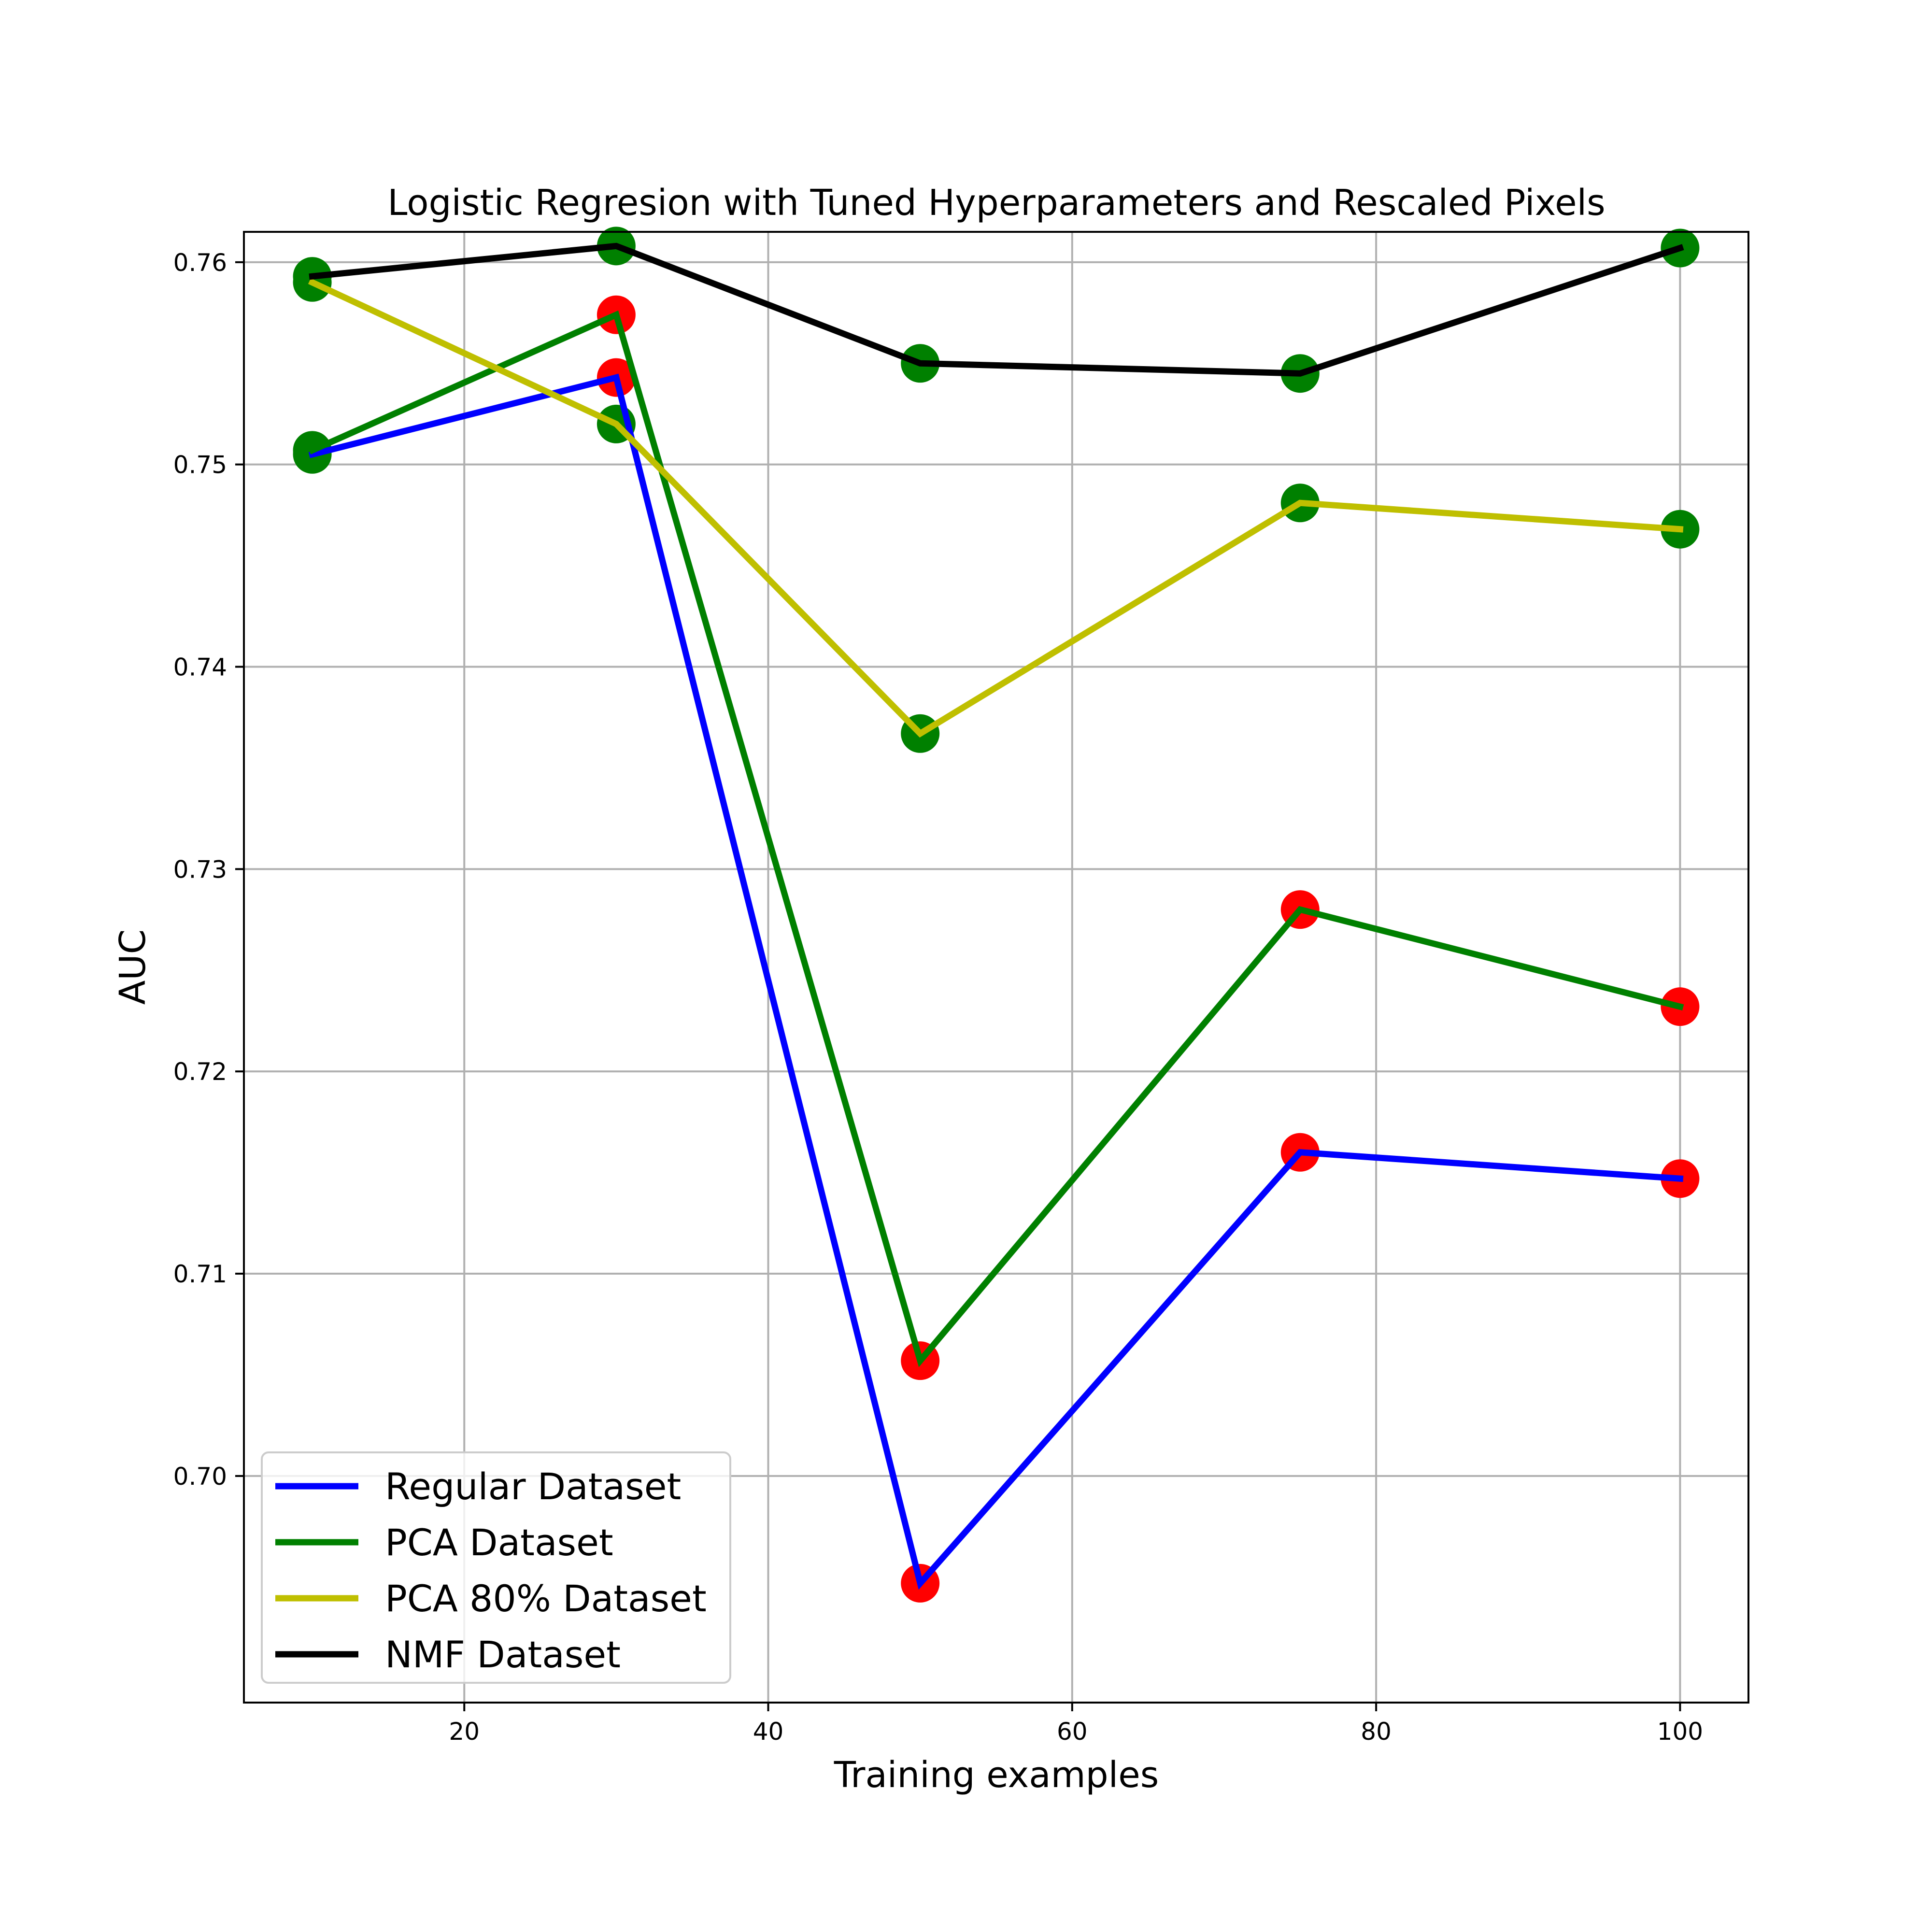 This screenshot has width=1932, height=1932. I want to click on legend-label-1: PCA Dataset, so click(499, 1542).